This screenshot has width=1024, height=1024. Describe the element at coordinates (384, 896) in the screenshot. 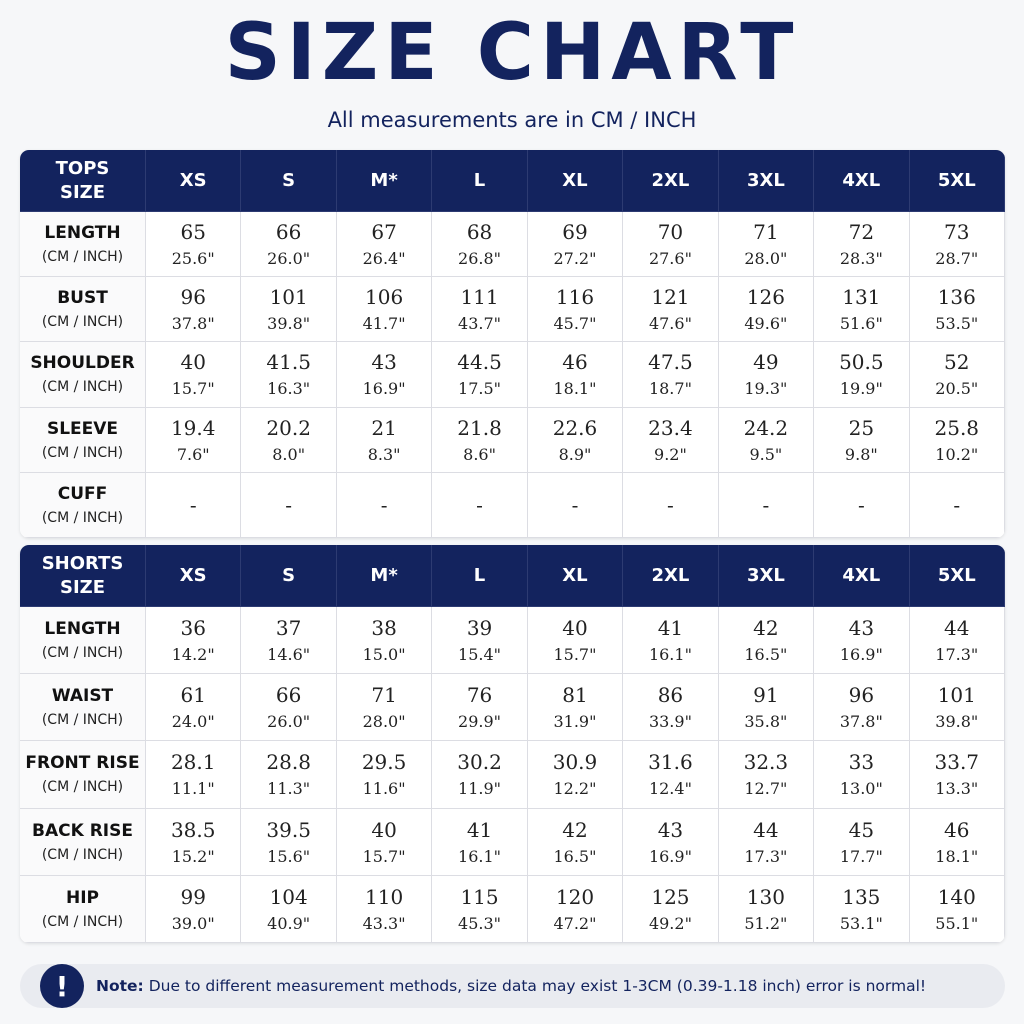

I see `cm-value: 110` at that location.